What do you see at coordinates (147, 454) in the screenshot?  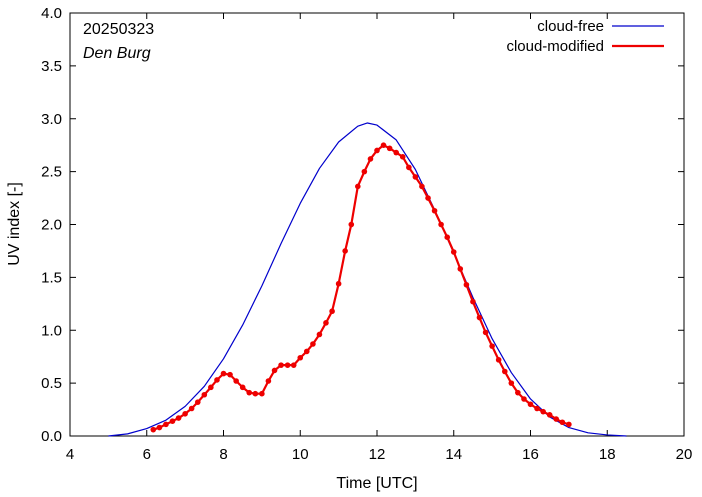 I see `x-tick-label: 6` at bounding box center [147, 454].